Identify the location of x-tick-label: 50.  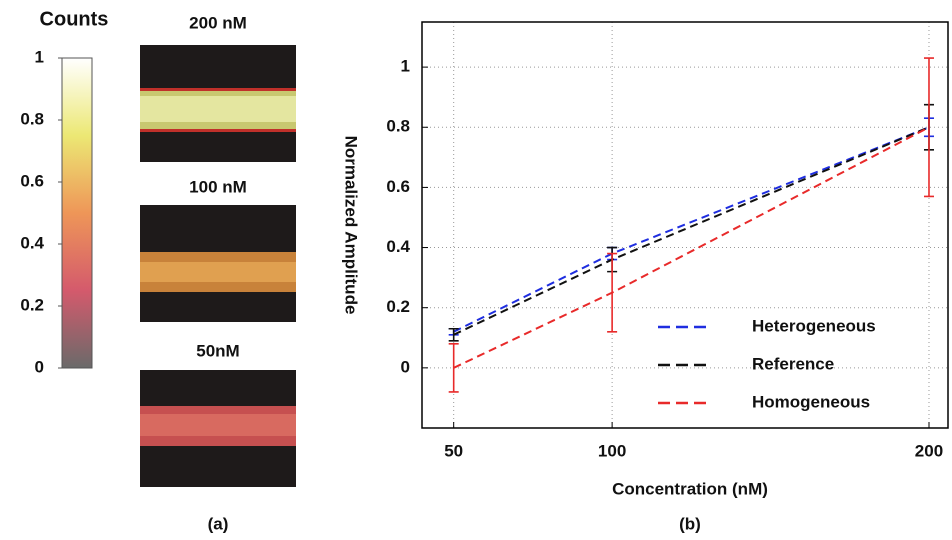
(453, 450).